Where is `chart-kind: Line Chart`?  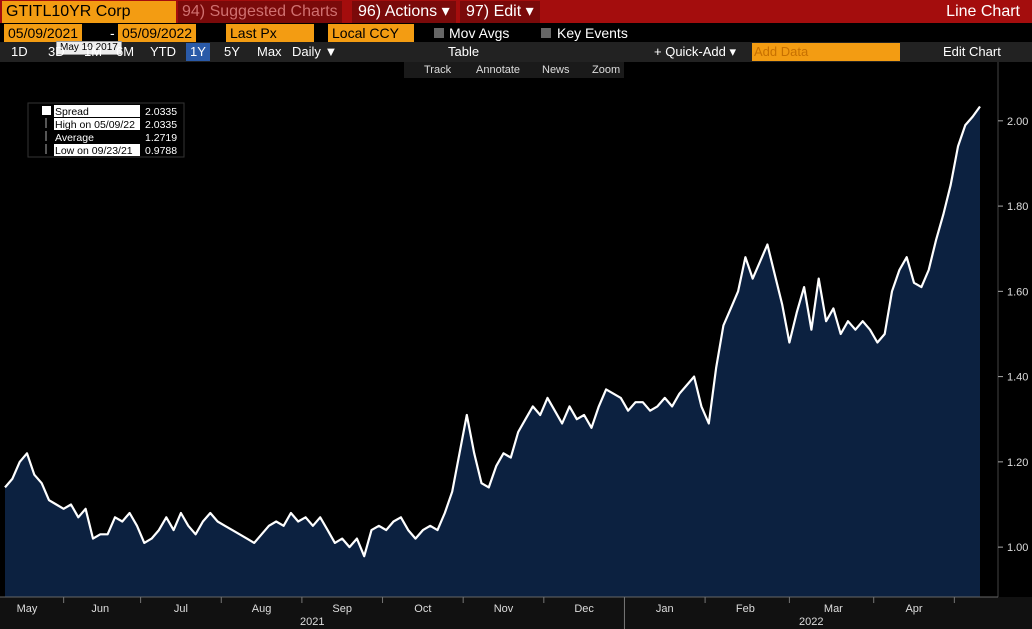
chart-kind: Line Chart is located at coordinates (983, 11).